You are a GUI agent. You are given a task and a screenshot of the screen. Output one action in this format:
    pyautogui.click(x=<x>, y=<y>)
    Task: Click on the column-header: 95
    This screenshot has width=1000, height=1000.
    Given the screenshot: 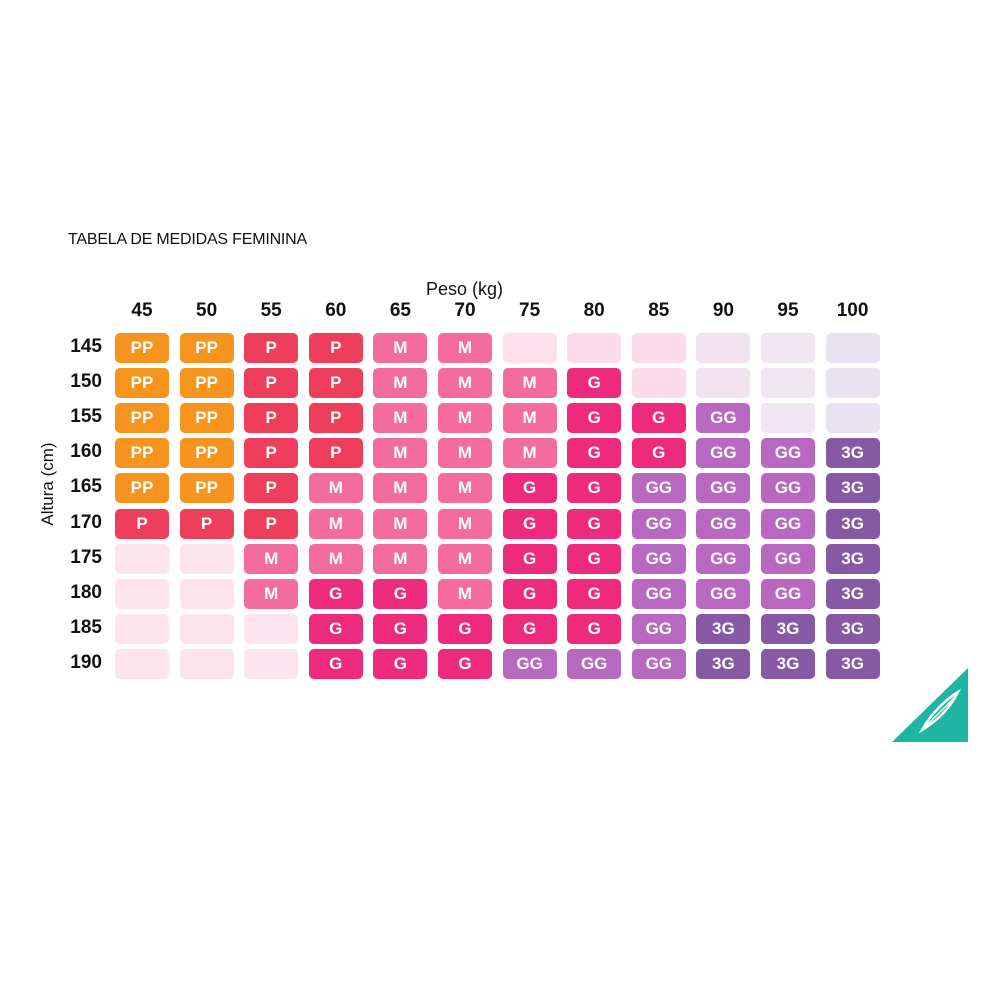 What is the action you would take?
    pyautogui.click(x=788, y=310)
    